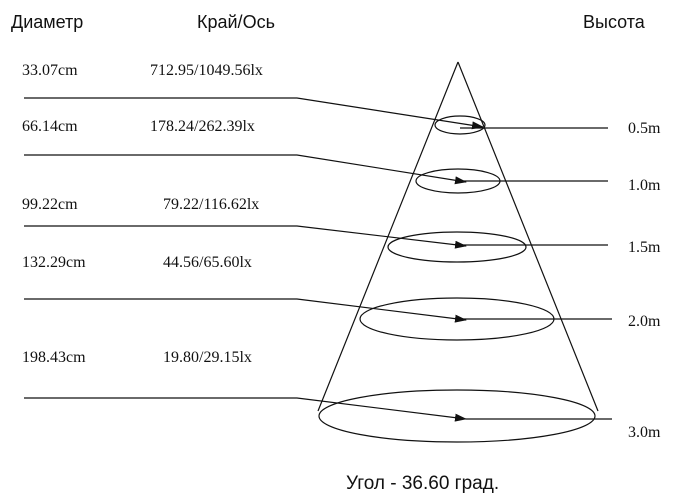 This screenshot has height=501, width=680. Describe the element at coordinates (423, 483) in the screenshot. I see `beam-angle-label: Угол - 36.60 град.` at that location.